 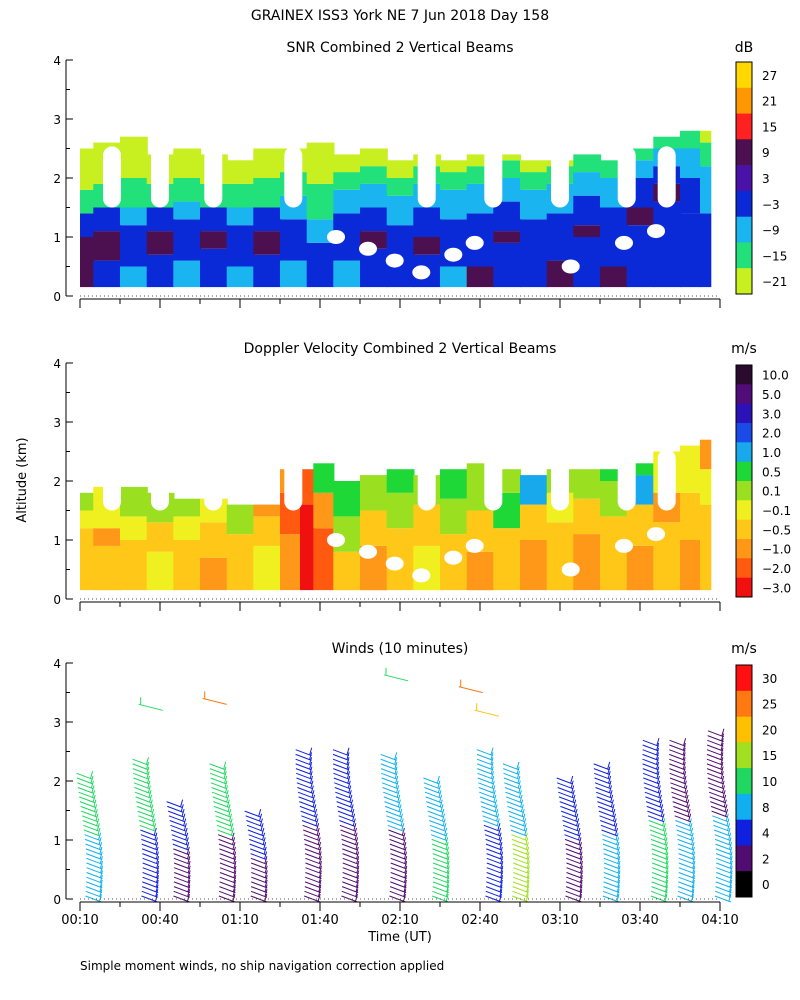 I want to click on y-axis-label: Altitude (km), so click(x=22, y=479).